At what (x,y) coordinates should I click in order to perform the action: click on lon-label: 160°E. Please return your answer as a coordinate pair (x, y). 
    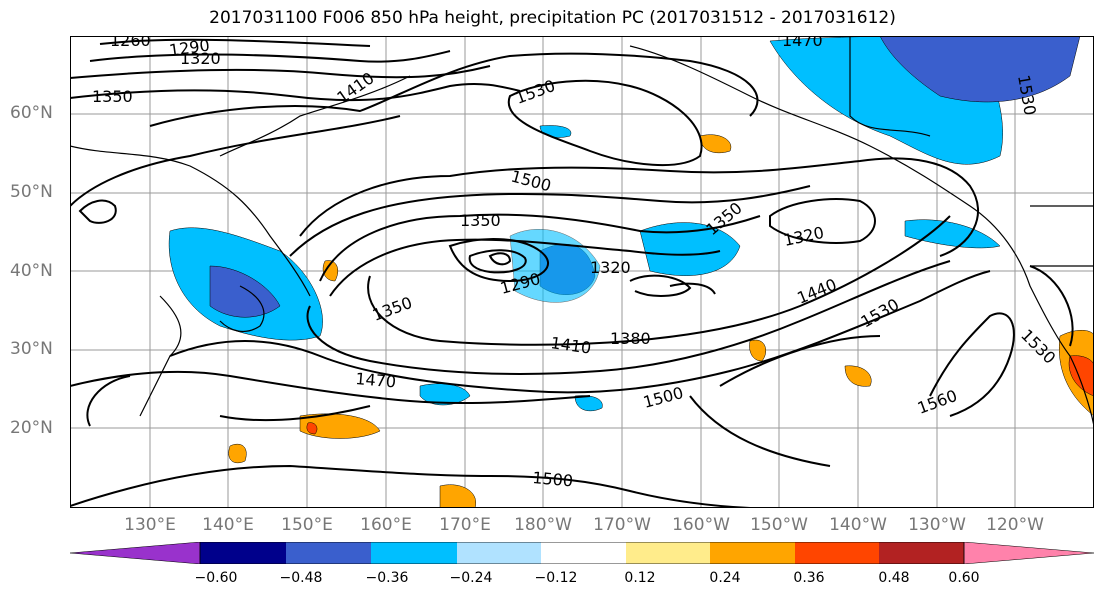
    Looking at the image, I should click on (386, 525).